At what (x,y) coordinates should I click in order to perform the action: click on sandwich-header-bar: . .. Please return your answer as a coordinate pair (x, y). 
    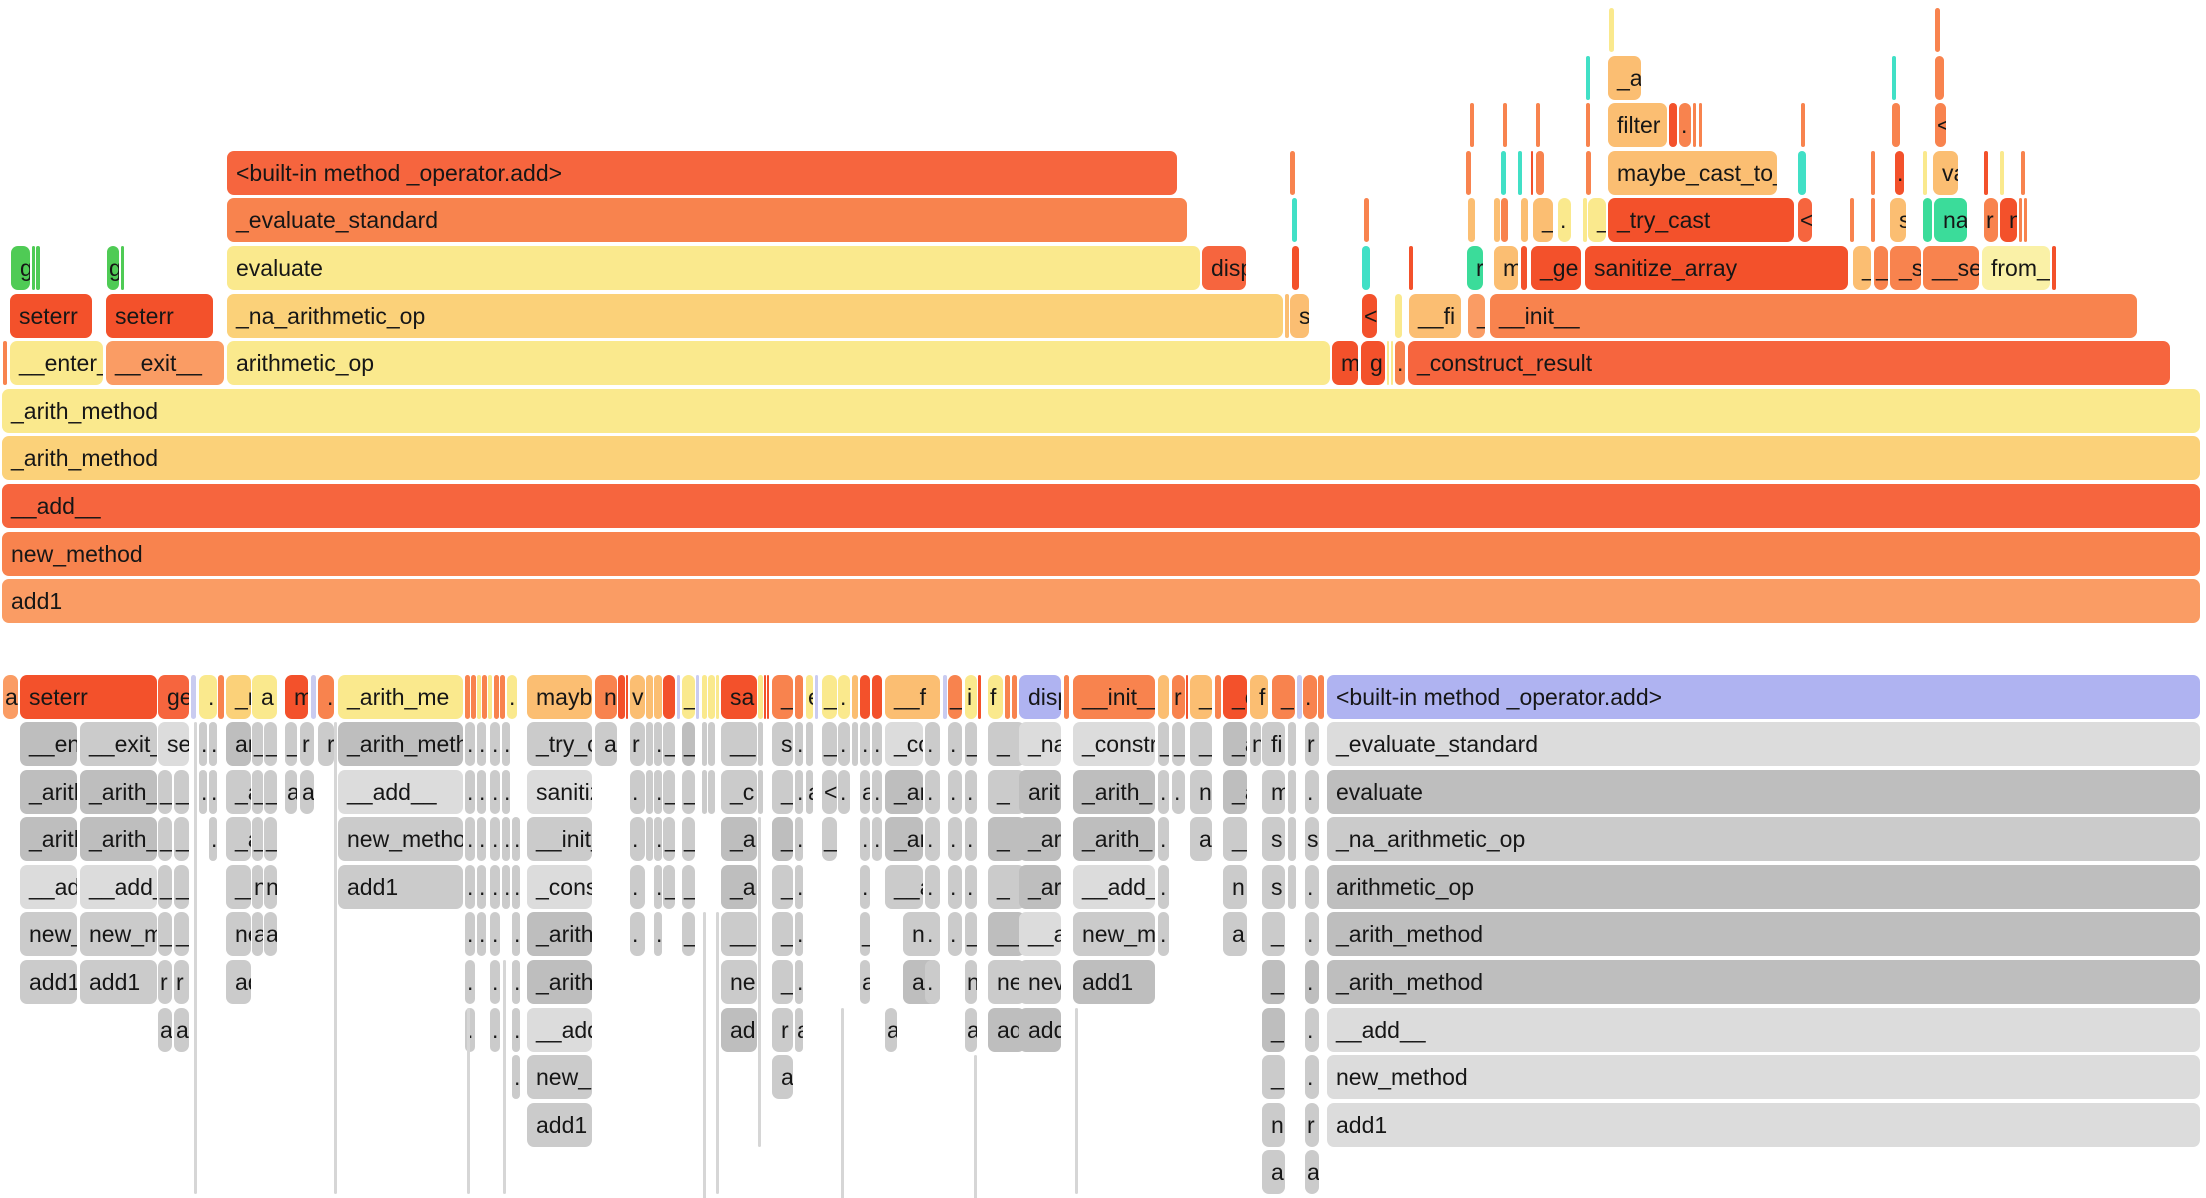
    Looking at the image, I should click on (208, 696).